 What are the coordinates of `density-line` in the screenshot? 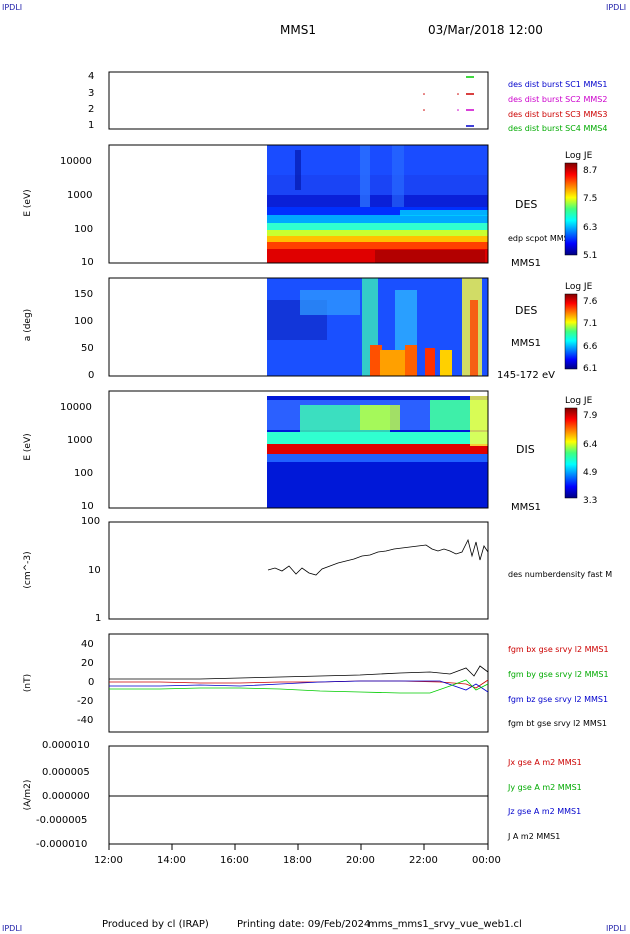 It's located at (378, 557).